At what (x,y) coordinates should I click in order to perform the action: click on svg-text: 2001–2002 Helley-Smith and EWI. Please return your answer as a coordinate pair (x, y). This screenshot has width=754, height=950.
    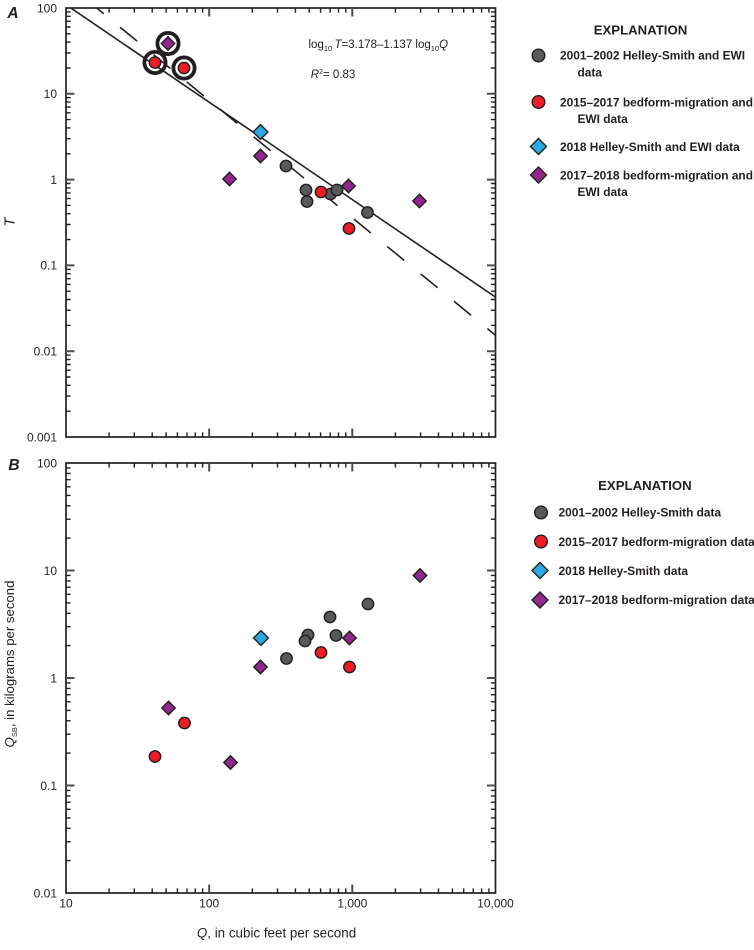
    Looking at the image, I should click on (652, 56).